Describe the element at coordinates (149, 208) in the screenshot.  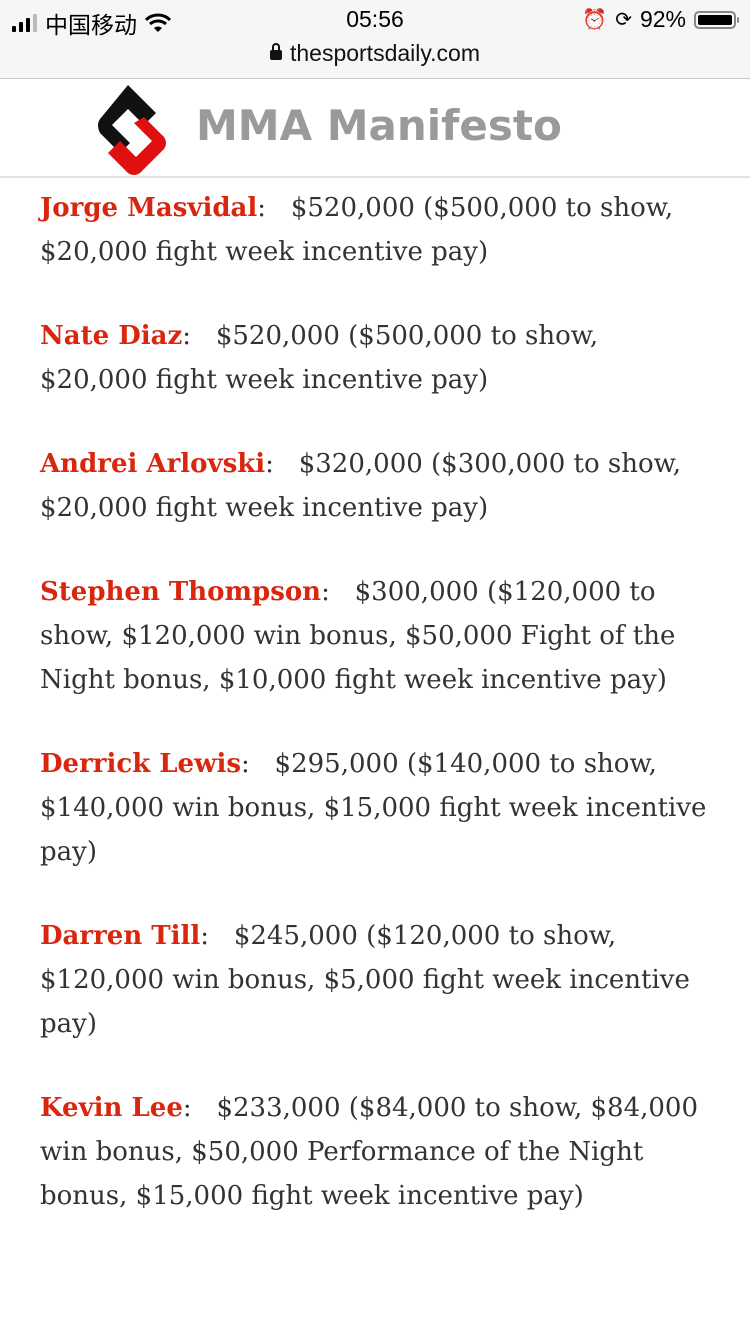
I see `fighter-name-link: Jorge Masvidal` at that location.